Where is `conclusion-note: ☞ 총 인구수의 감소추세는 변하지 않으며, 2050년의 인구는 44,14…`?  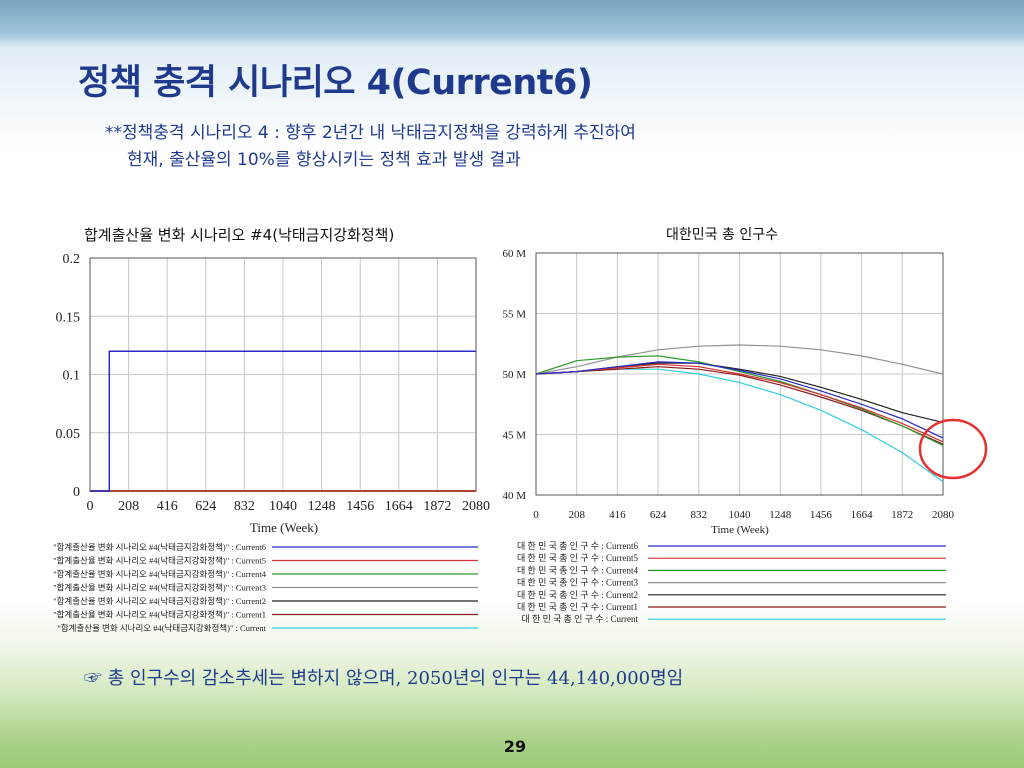 conclusion-note: ☞ 총 인구수의 감소추세는 변하지 않으며, 2050년의 인구는 44,14… is located at coordinates (384, 678).